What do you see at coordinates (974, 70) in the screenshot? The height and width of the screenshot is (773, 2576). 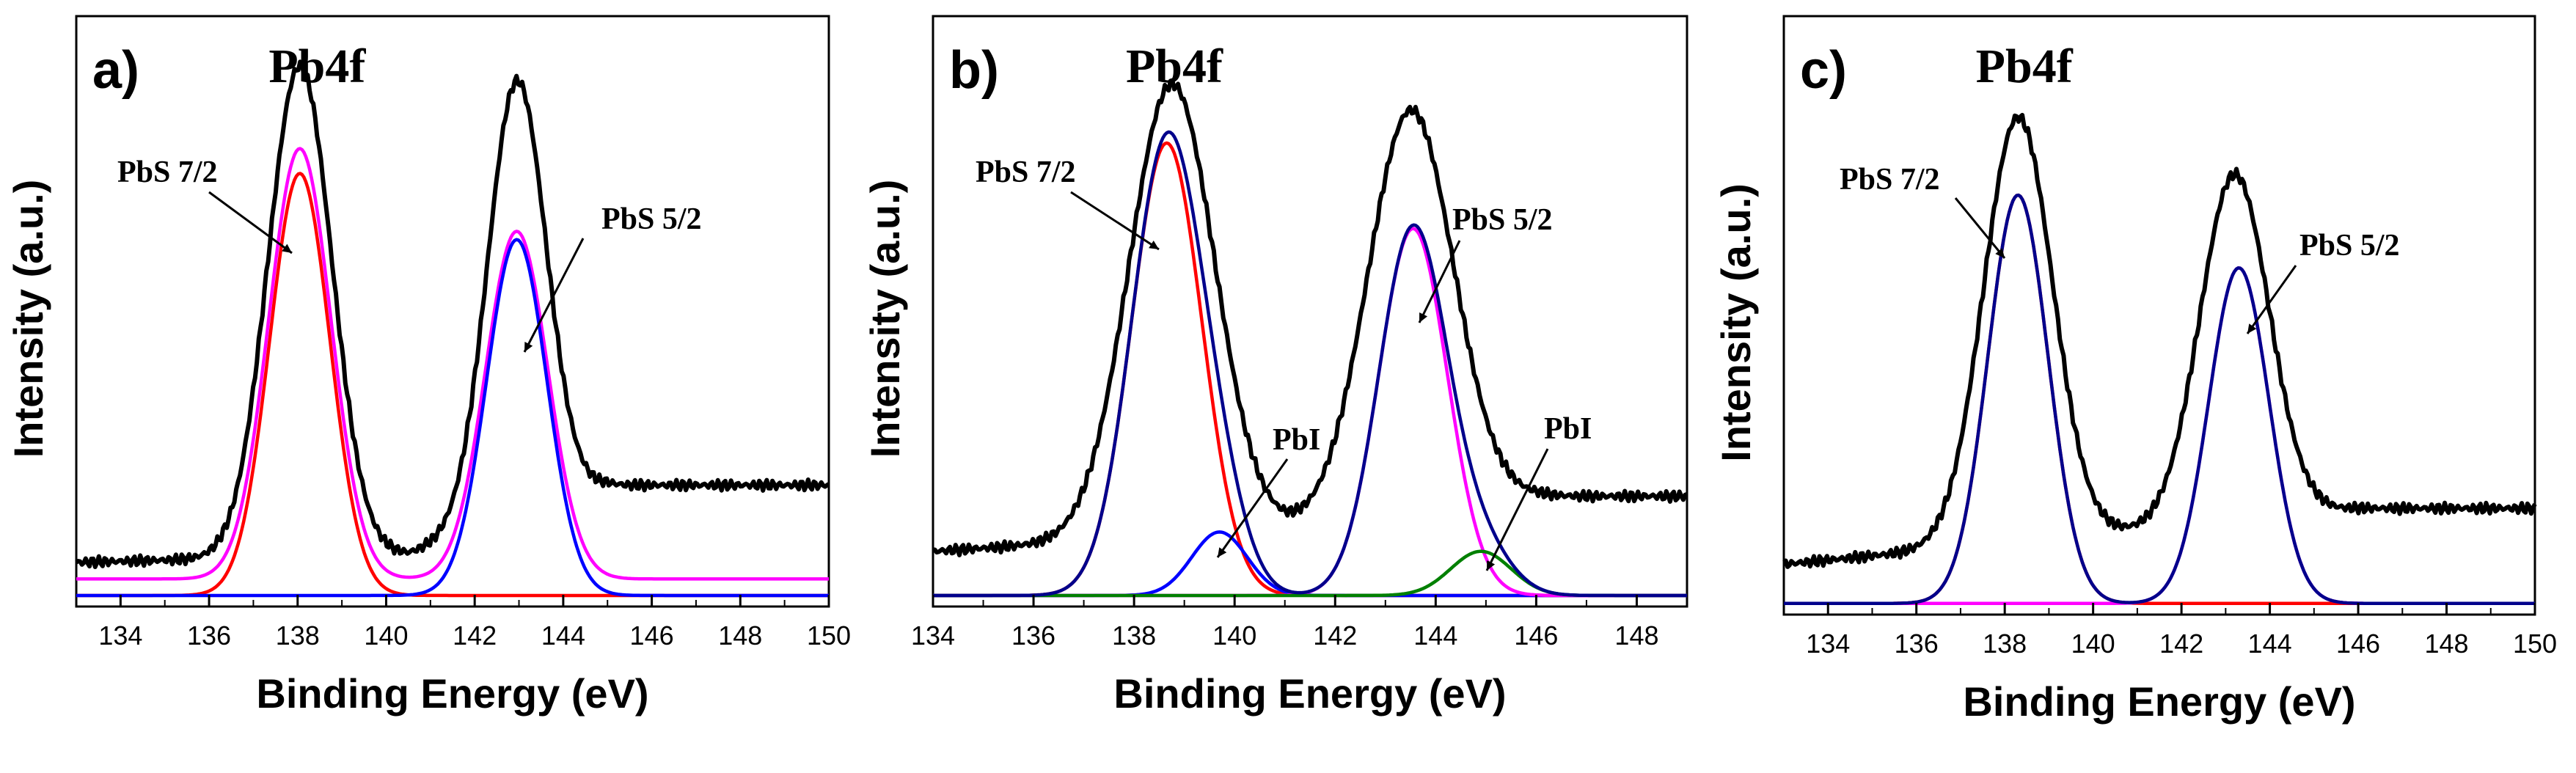 I see `panel-label: b)` at bounding box center [974, 70].